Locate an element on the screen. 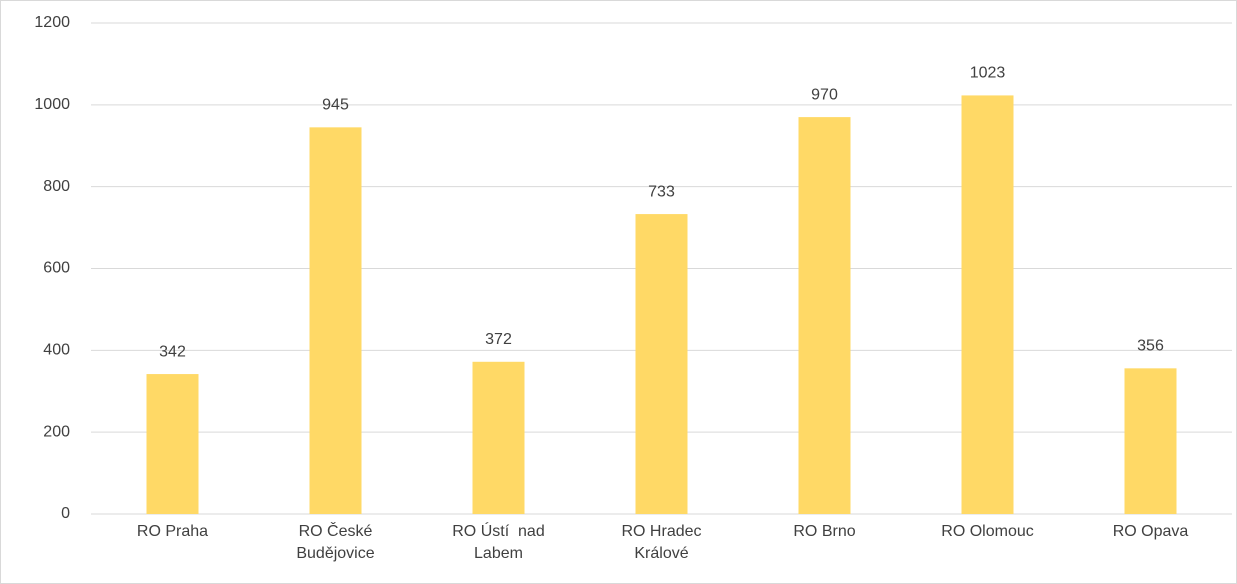 The image size is (1237, 584). data-label: 945 is located at coordinates (335, 105).